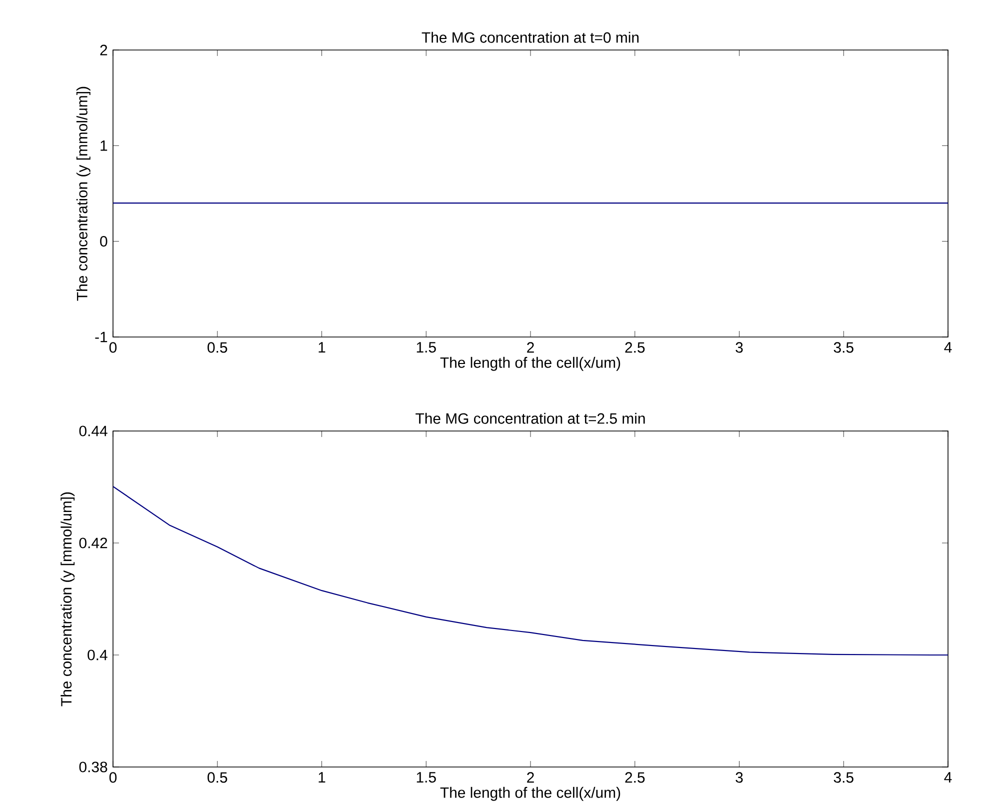  Describe the element at coordinates (104, 50) in the screenshot. I see `y-tick-label: 2` at that location.